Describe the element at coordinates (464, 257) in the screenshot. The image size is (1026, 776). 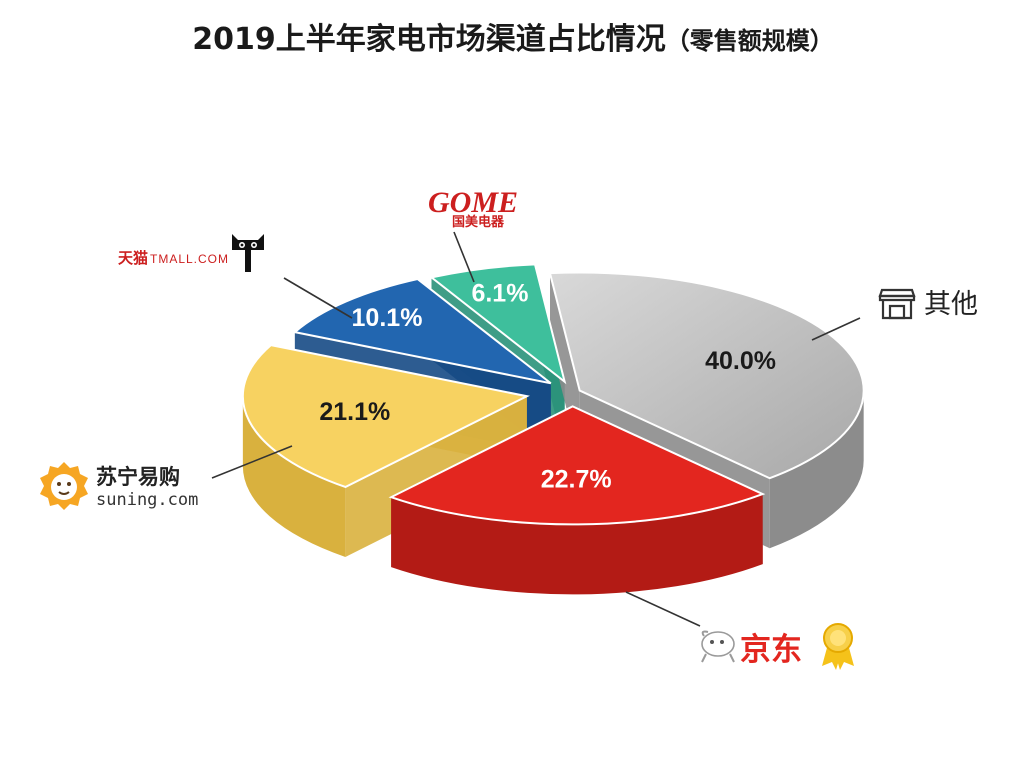
I see `leader-line-gome` at that location.